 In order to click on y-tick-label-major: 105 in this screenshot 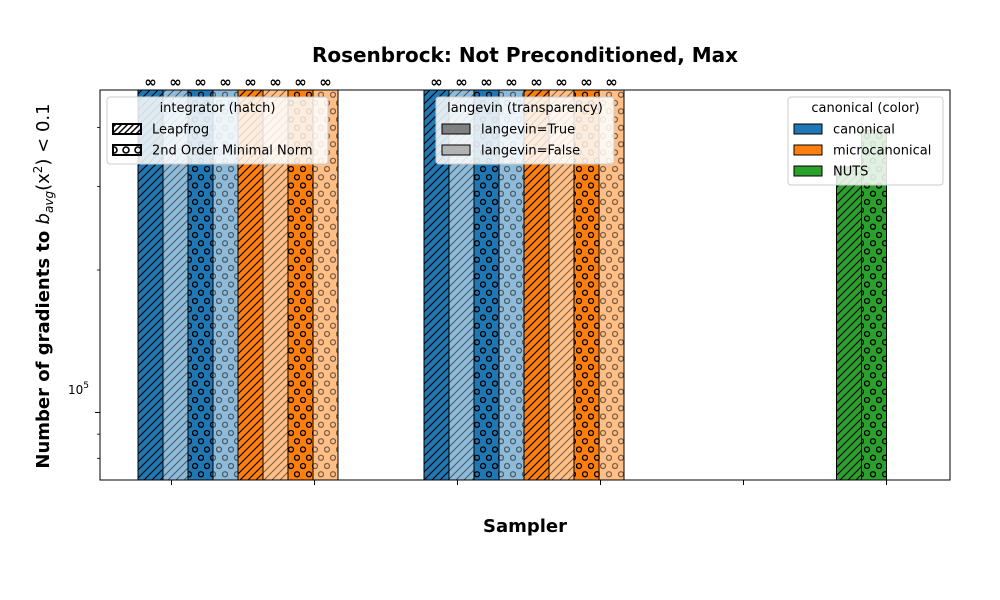, I will do `click(78, 389)`.